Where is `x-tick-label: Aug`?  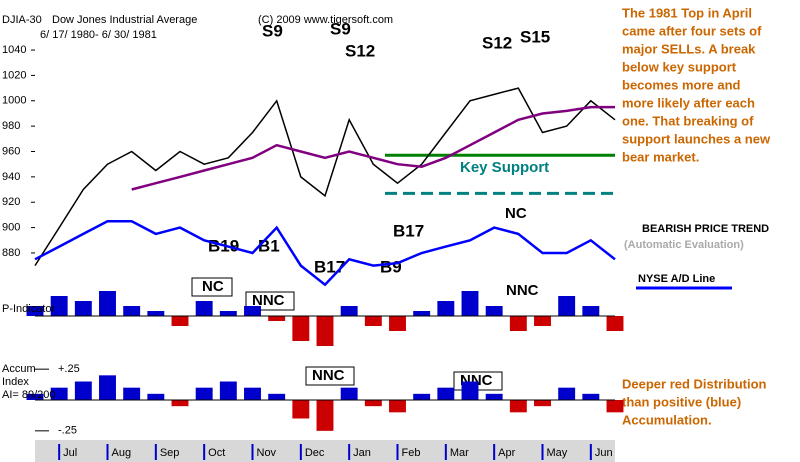 x-tick-label: Aug is located at coordinates (122, 453).